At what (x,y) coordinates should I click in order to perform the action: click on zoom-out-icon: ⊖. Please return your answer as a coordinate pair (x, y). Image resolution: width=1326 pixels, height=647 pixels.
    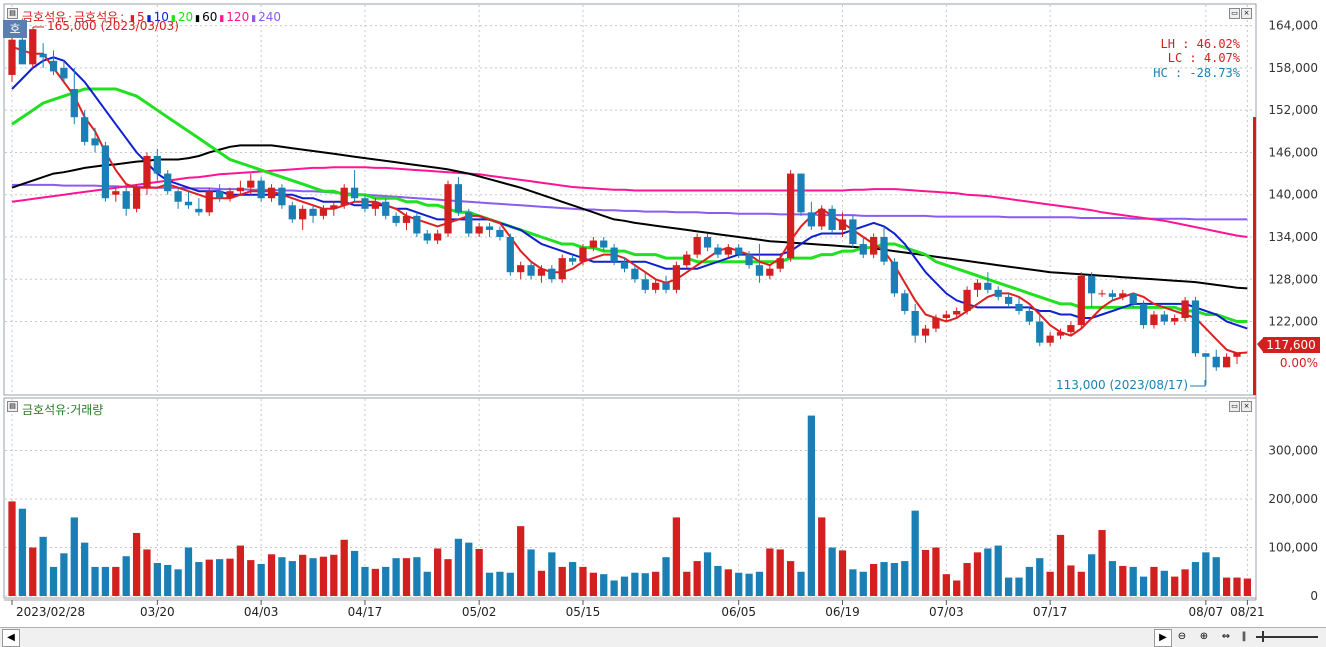
    Looking at the image, I should click on (1182, 636).